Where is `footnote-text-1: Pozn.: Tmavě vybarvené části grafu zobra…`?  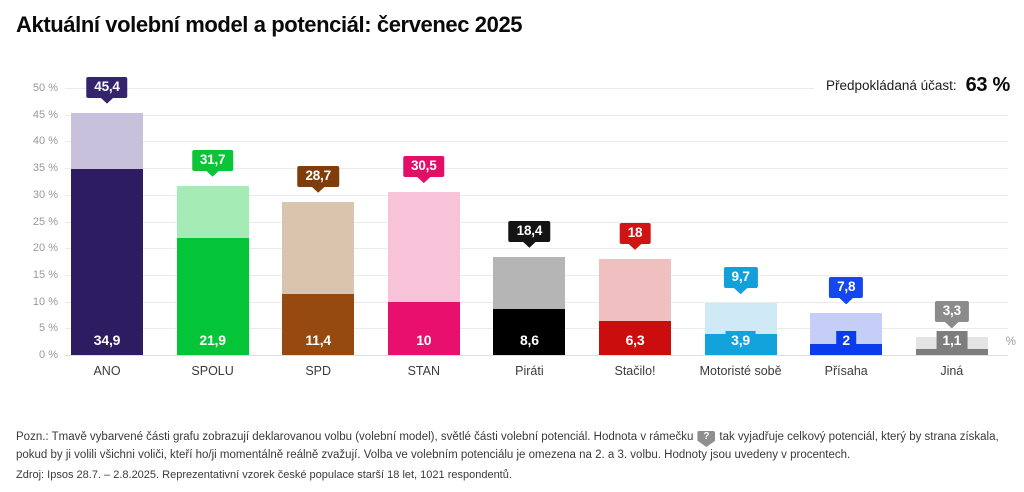
footnote-text-1: Pozn.: Tmavě vybarvené části grafu zobra… is located at coordinates (355, 437).